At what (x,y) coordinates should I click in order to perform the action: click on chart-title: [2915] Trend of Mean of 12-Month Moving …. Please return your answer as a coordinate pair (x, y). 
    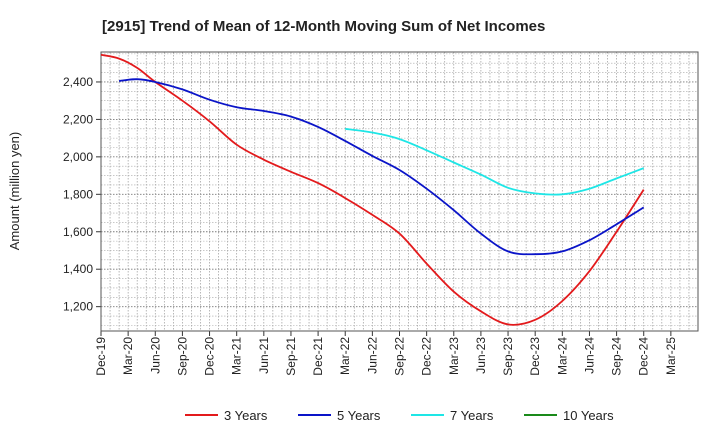
    Looking at the image, I should click on (323, 26).